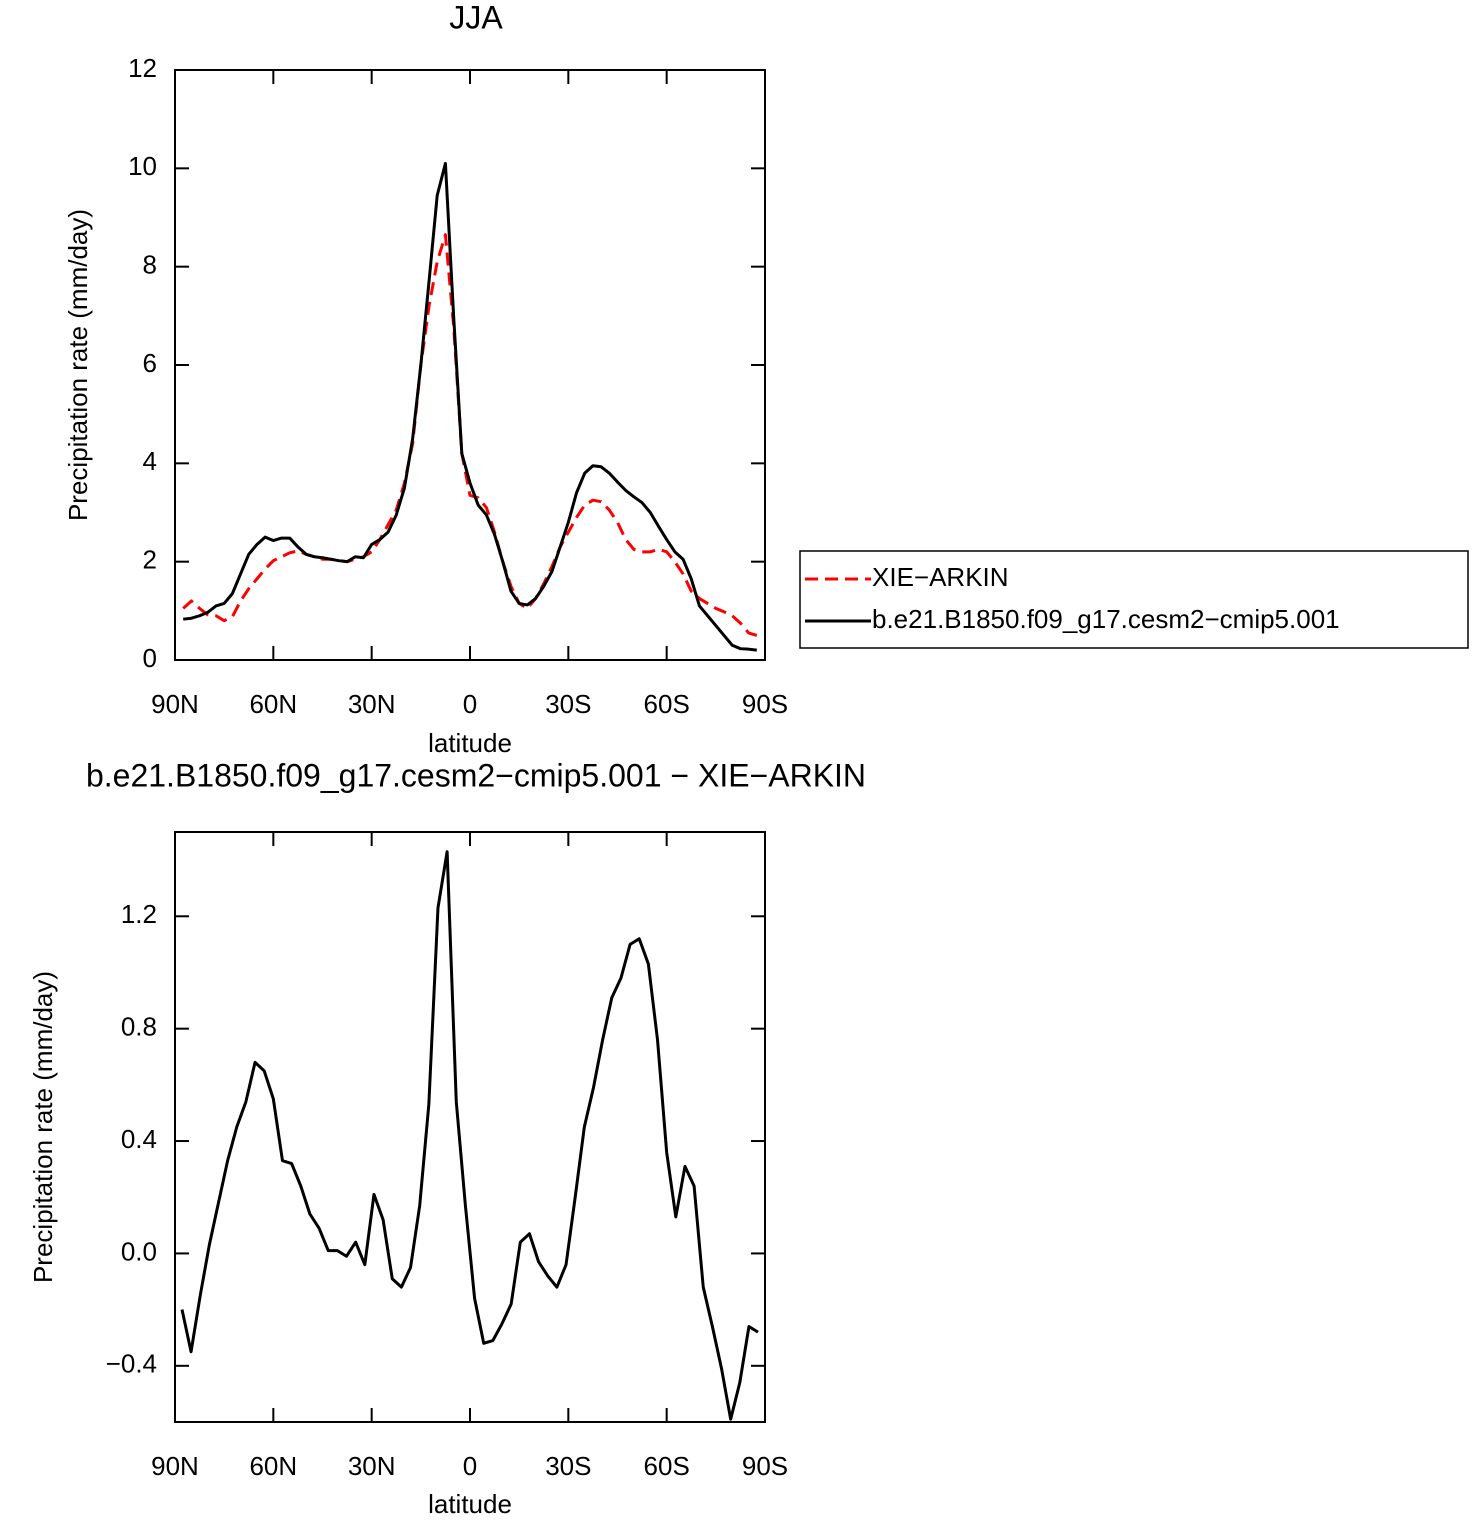  Describe the element at coordinates (940, 577) in the screenshot. I see `legend-label: XIE−ARKIN` at that location.